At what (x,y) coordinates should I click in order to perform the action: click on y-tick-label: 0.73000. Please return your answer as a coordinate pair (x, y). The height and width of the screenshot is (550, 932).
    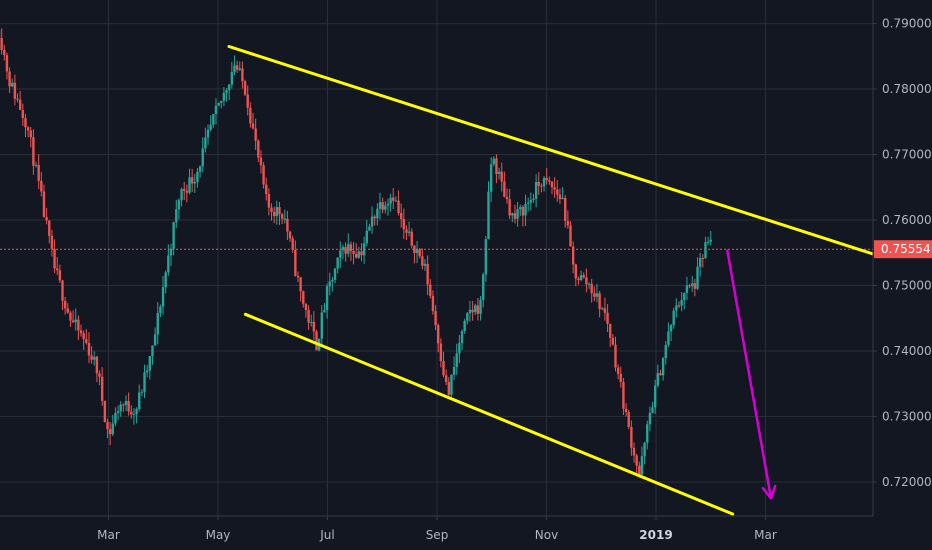
    Looking at the image, I should click on (907, 416).